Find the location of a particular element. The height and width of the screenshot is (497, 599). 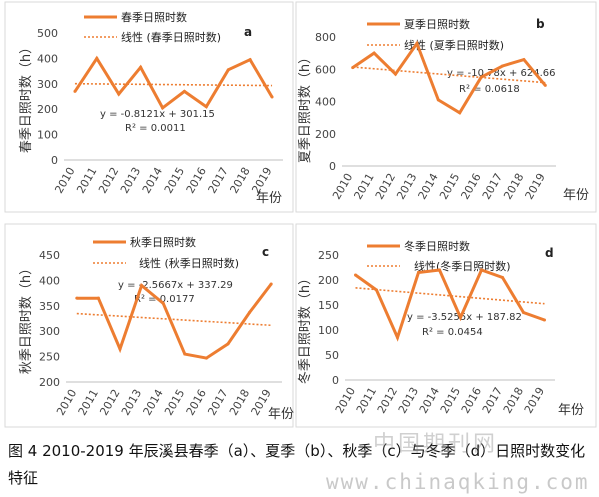

panel-a-xtick-label: 2010 is located at coordinates (64, 180).